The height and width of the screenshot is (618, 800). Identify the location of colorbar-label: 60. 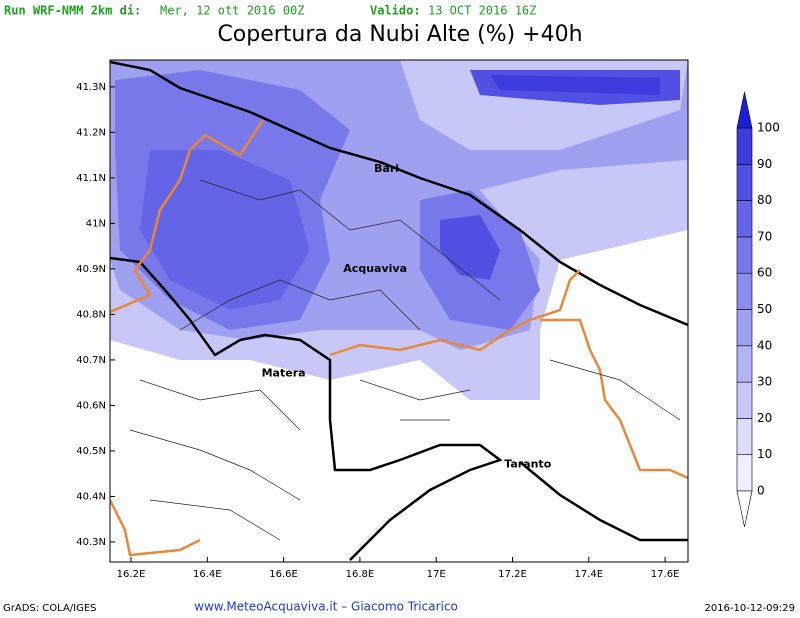
(764, 273).